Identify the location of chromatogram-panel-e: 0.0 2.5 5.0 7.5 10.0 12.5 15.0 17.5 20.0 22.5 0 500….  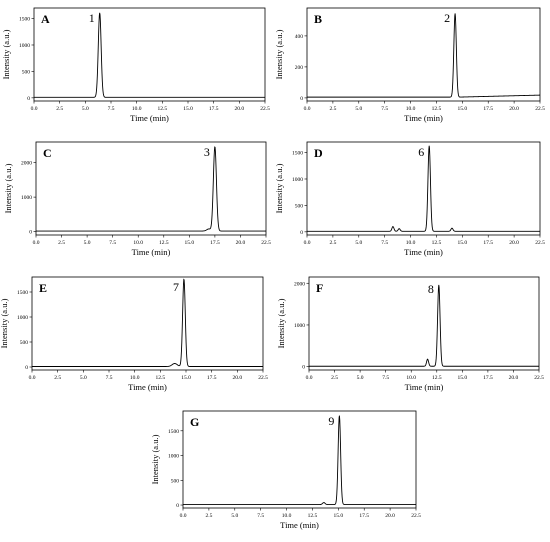
(134, 334).